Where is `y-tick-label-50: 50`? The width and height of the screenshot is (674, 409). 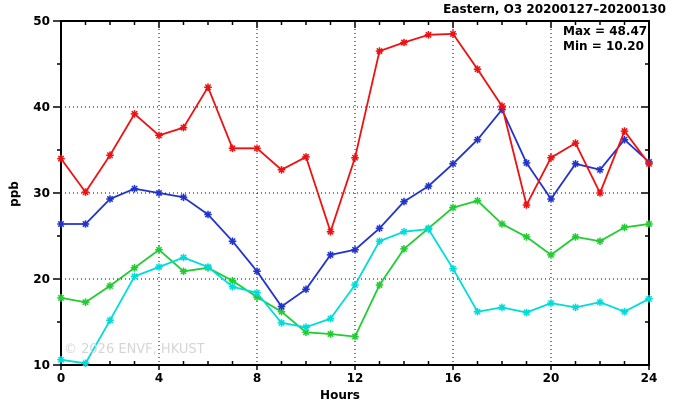
y-tick-label-50: 50 is located at coordinates (41, 21).